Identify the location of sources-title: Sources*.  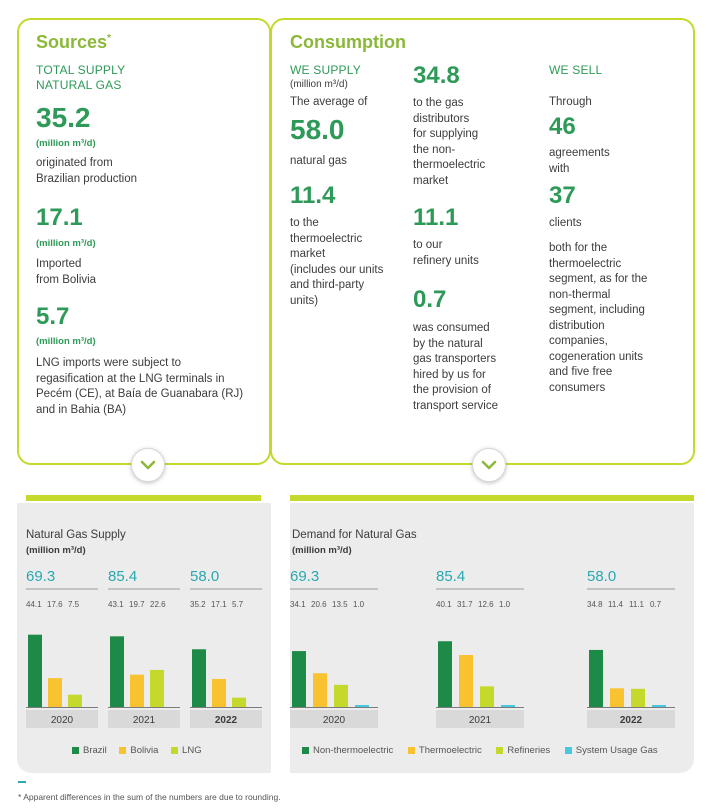
(73, 42).